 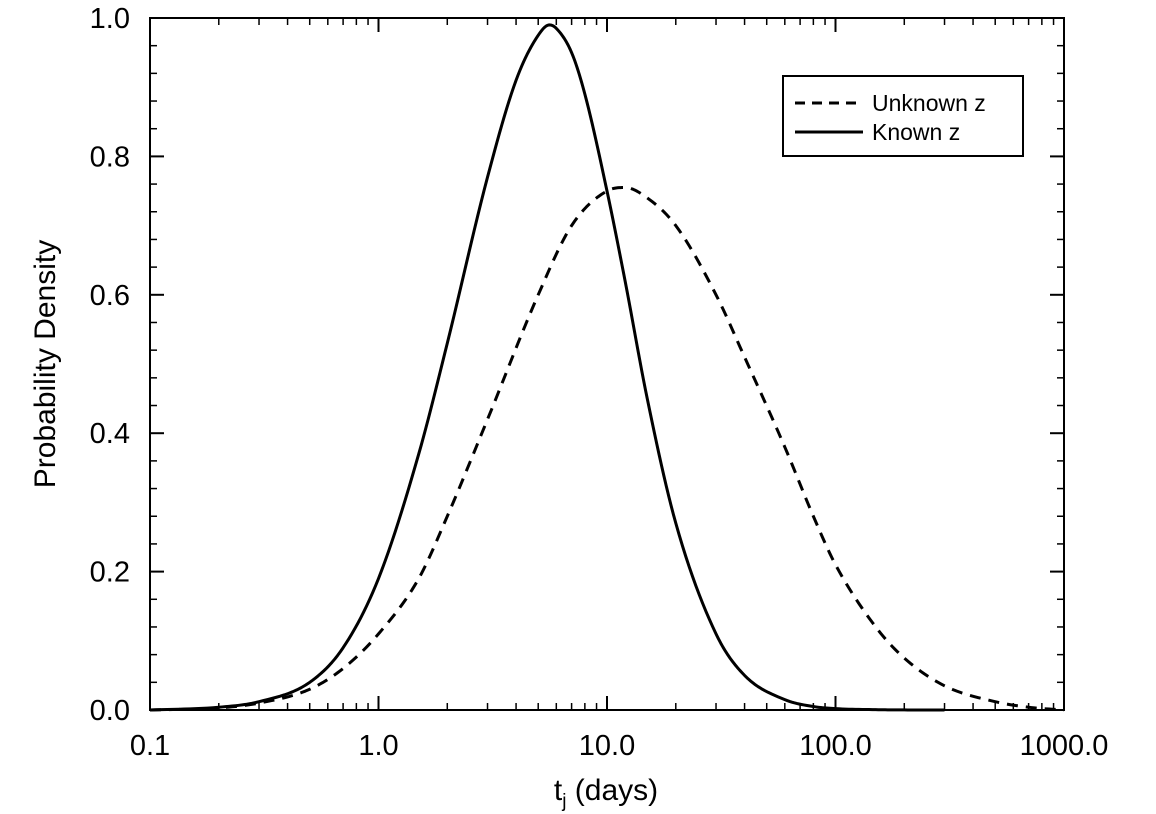 What do you see at coordinates (1064, 746) in the screenshot?
I see `x-tick-label: 1000.0` at bounding box center [1064, 746].